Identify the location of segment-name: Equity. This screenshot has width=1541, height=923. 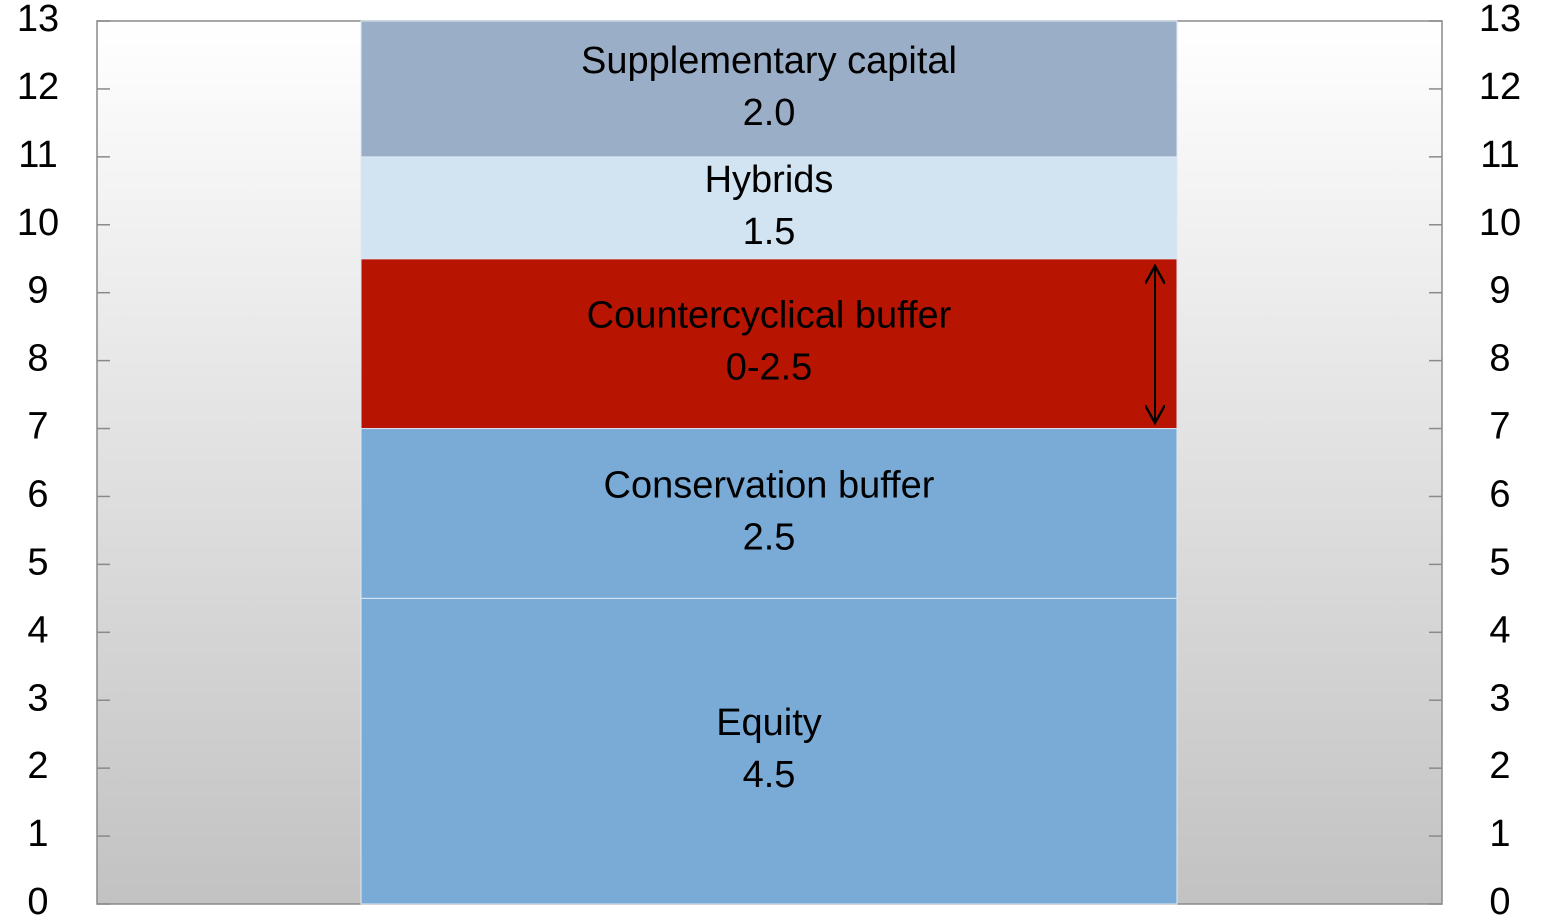
(769, 723).